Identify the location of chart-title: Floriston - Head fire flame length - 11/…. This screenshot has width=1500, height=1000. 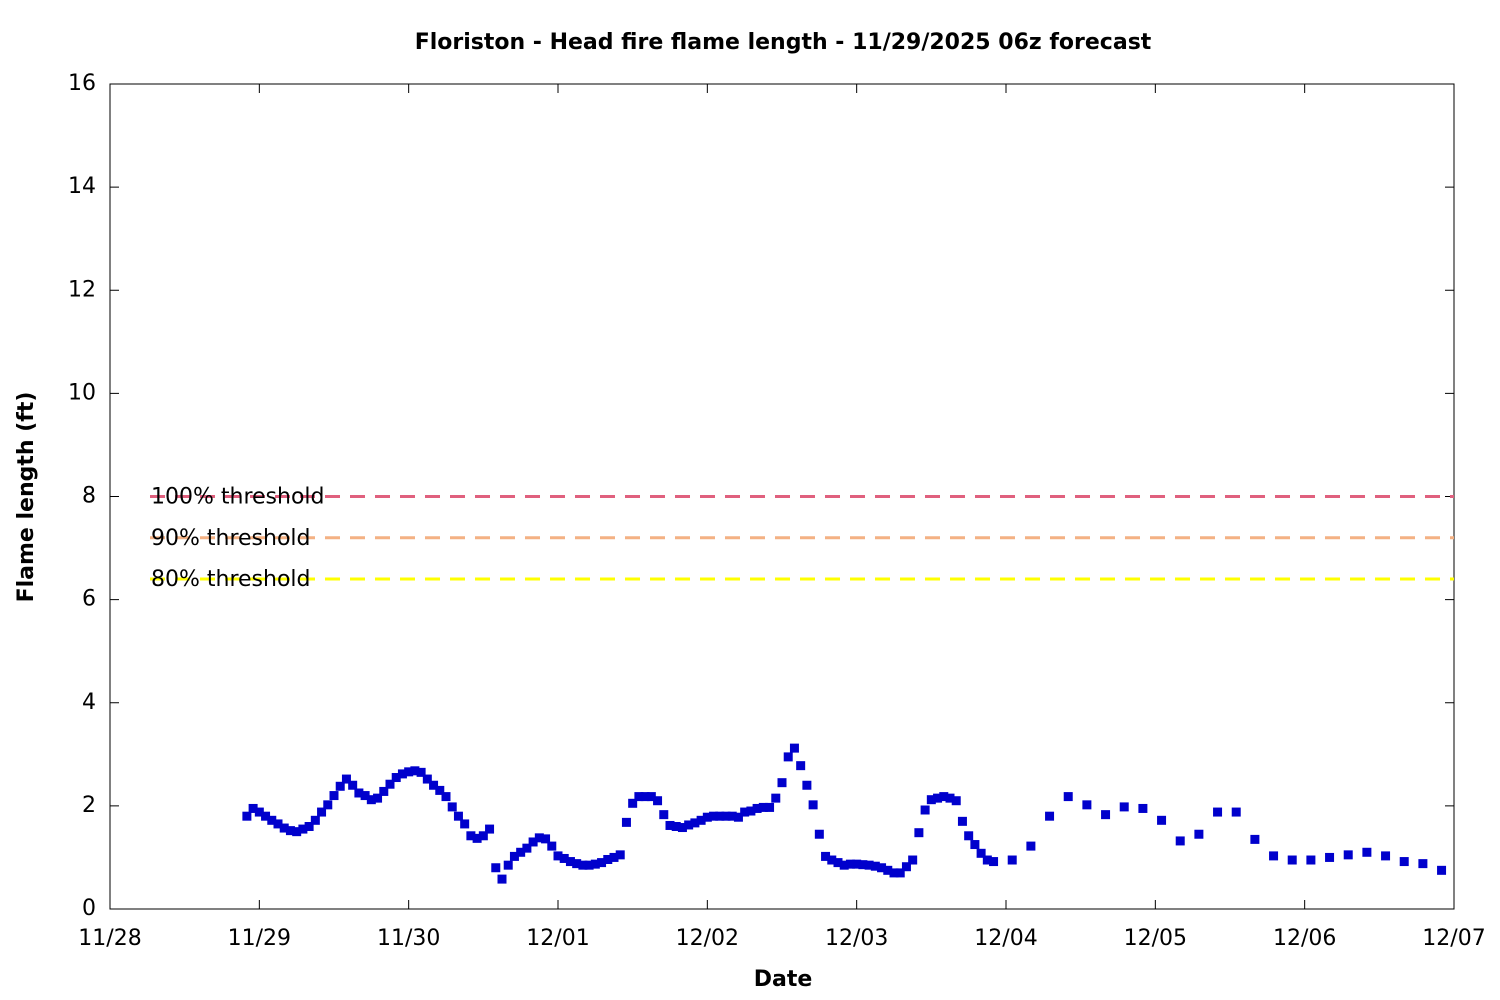
(783, 42).